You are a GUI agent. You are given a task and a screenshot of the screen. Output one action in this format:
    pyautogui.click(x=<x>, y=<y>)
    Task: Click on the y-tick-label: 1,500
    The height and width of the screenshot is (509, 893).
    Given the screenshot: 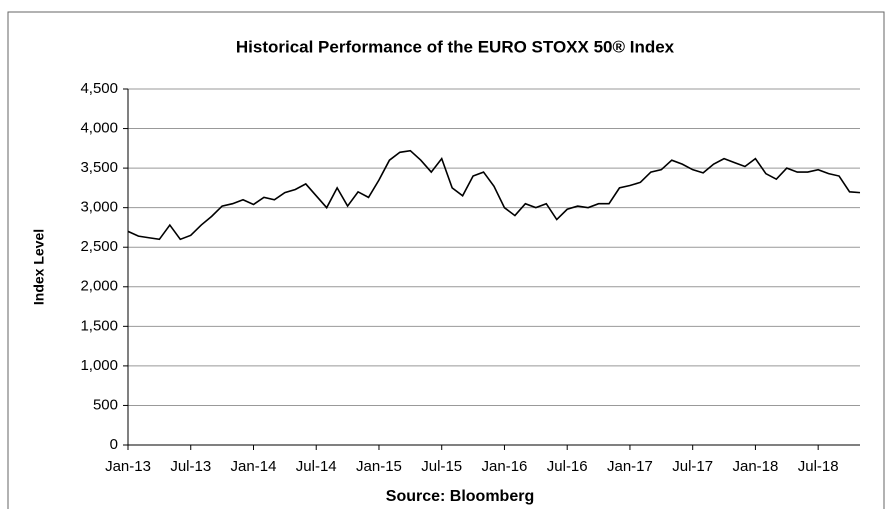 What is the action you would take?
    pyautogui.click(x=99, y=325)
    